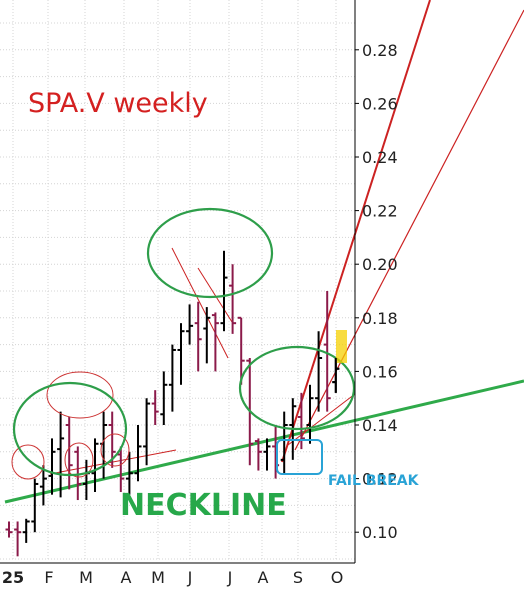 The image size is (524, 616). Describe the element at coordinates (341, 346) in the screenshot. I see `last-price-highlight` at that location.